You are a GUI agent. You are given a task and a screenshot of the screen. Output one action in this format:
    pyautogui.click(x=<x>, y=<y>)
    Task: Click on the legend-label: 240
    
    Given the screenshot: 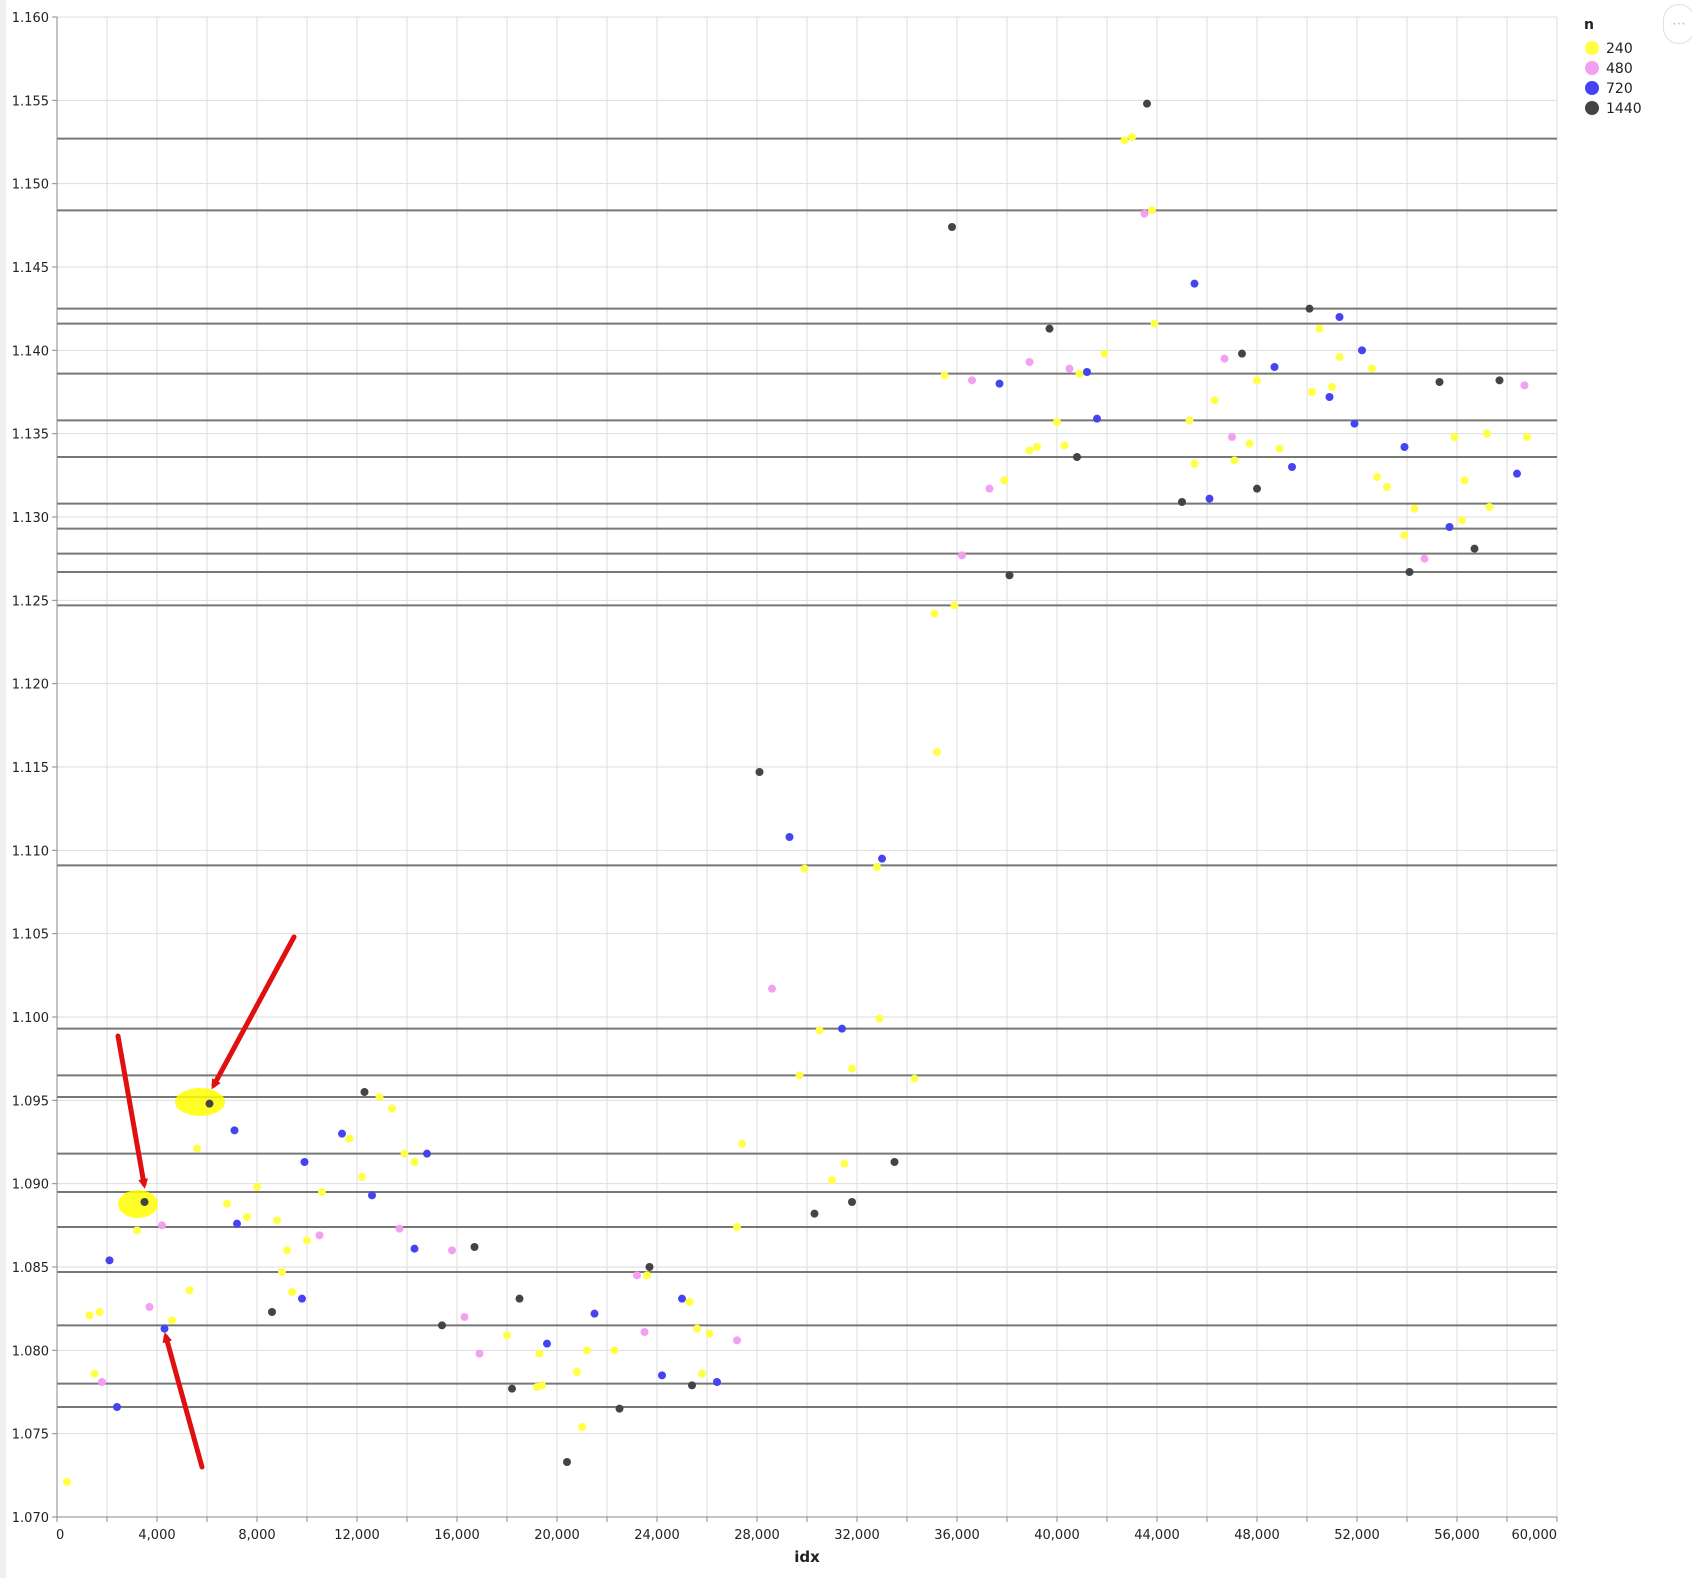 What is the action you would take?
    pyautogui.click(x=1619, y=49)
    